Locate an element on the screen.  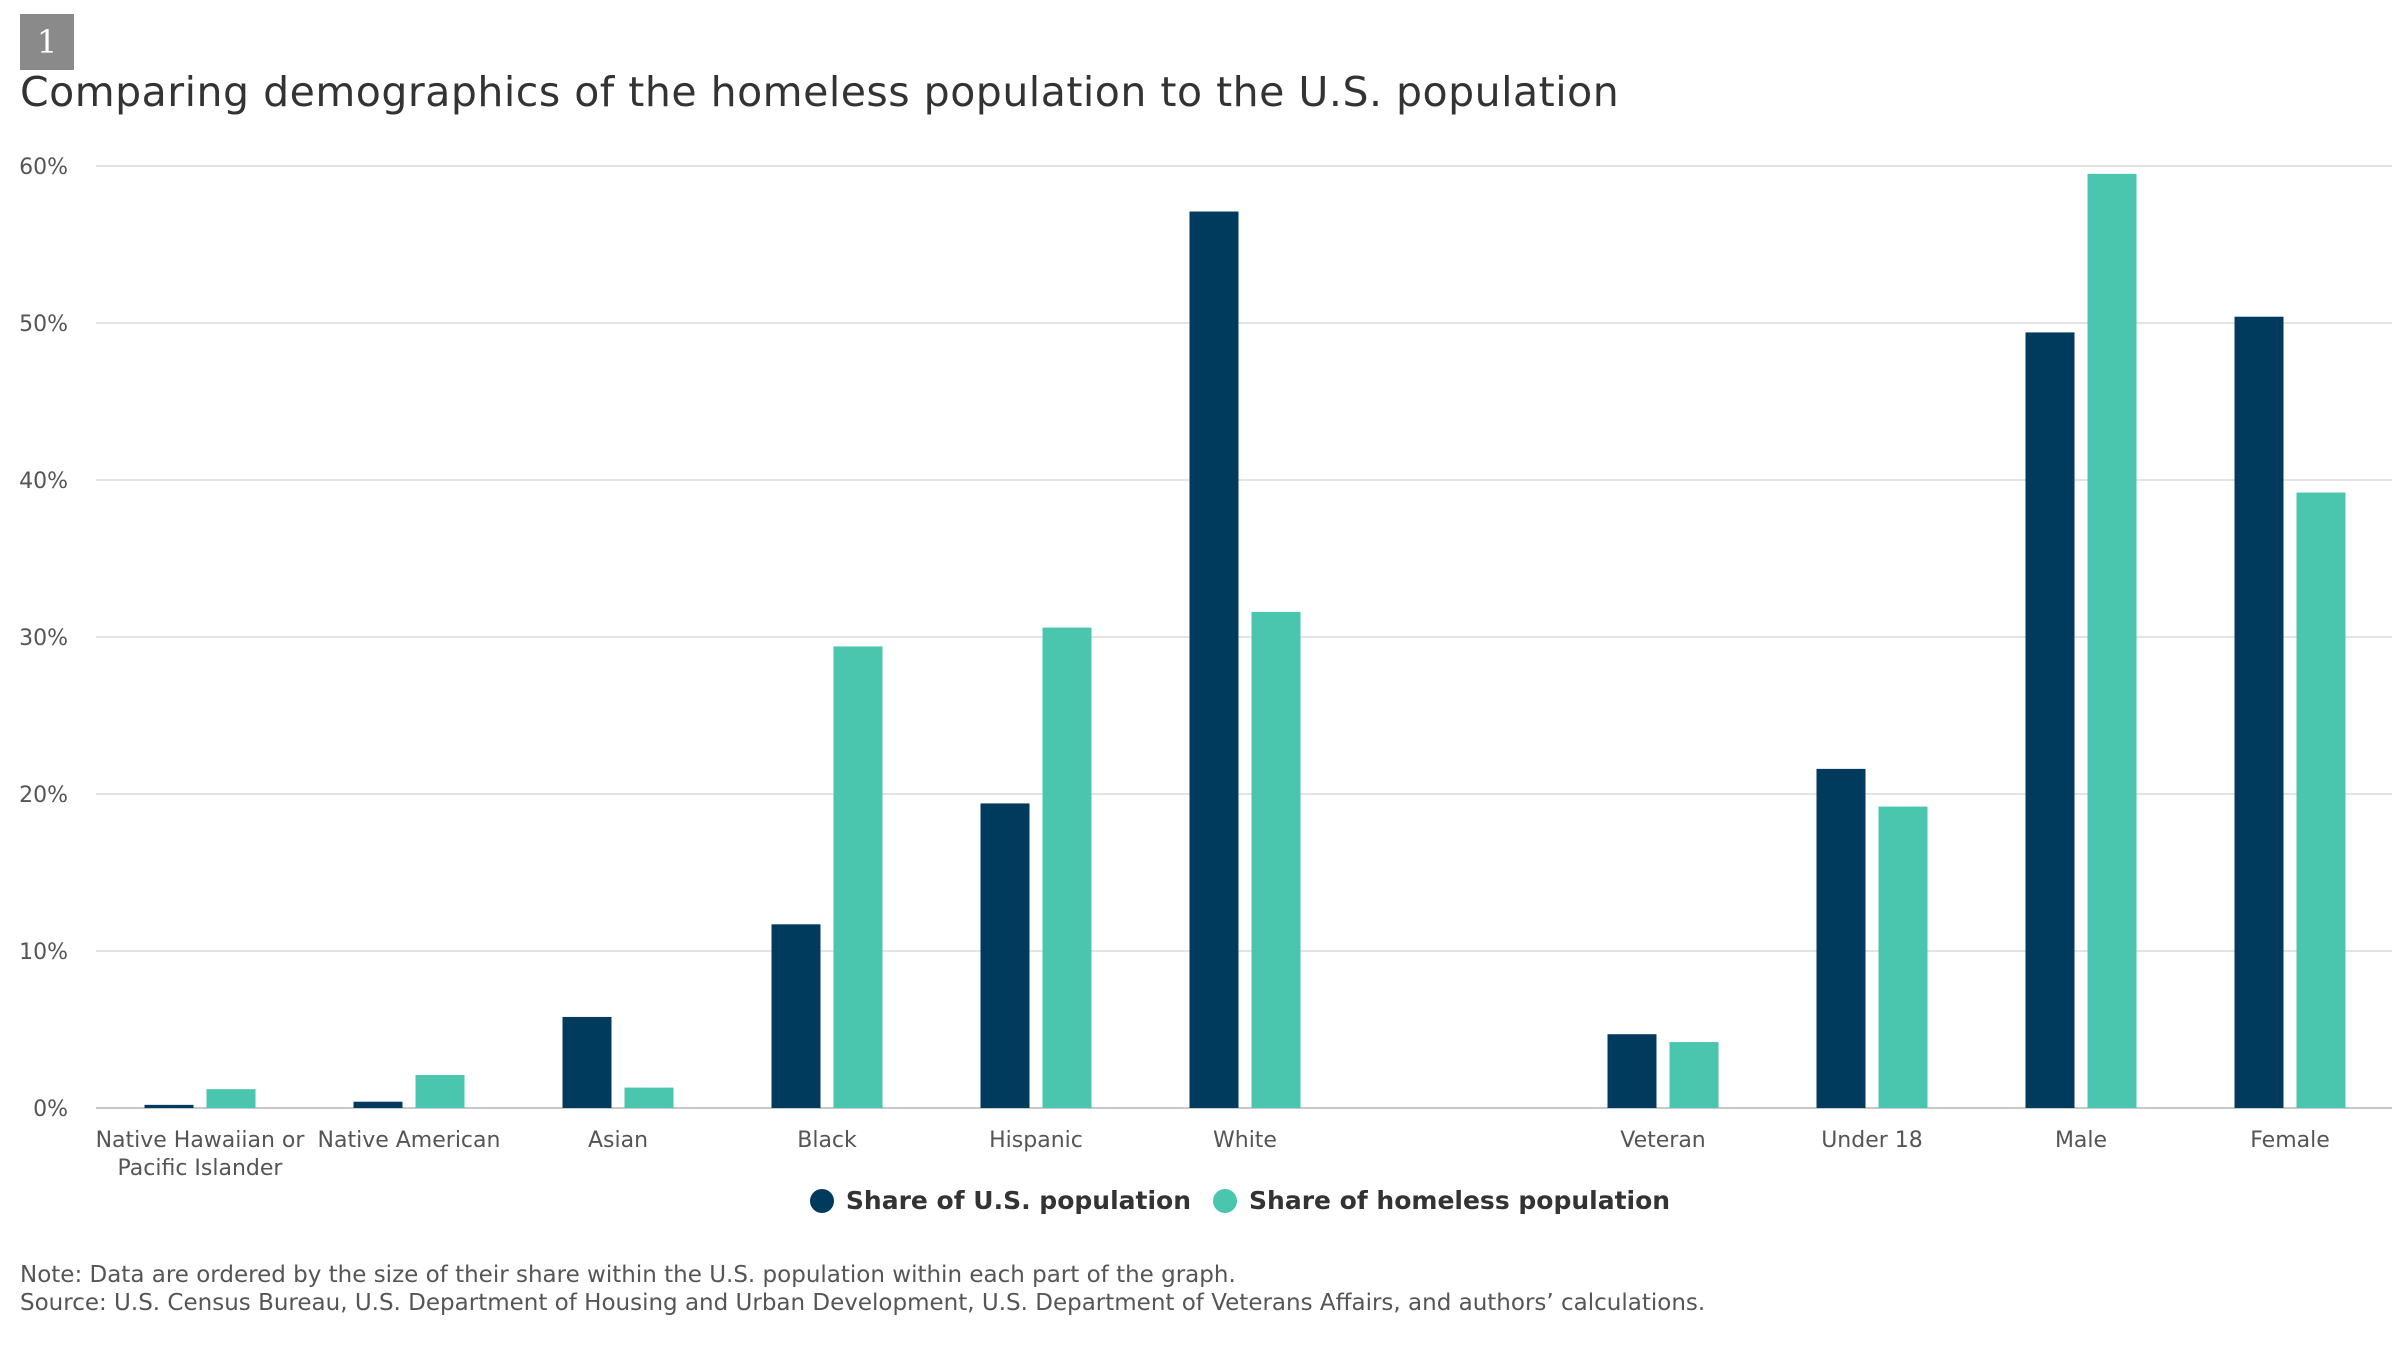
x-tick-label: Veteran is located at coordinates (1663, 1140).